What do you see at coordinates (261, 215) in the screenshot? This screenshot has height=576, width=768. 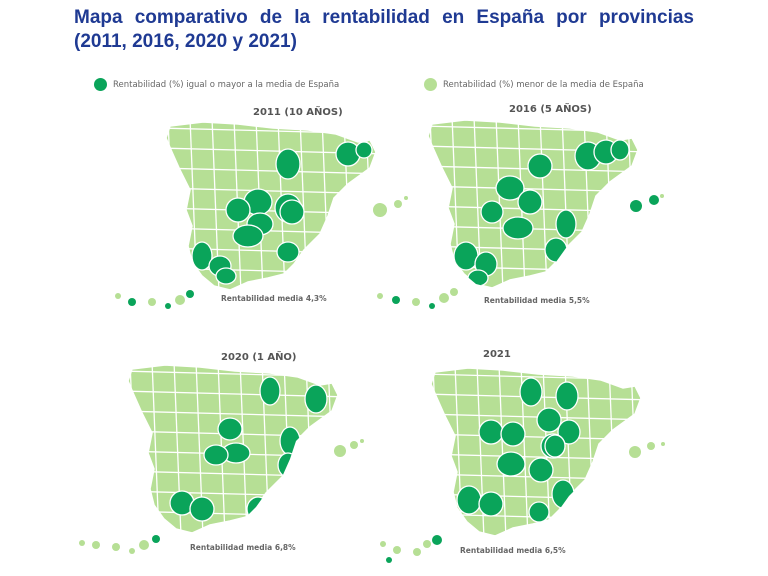 I see `map-2011` at bounding box center [261, 215].